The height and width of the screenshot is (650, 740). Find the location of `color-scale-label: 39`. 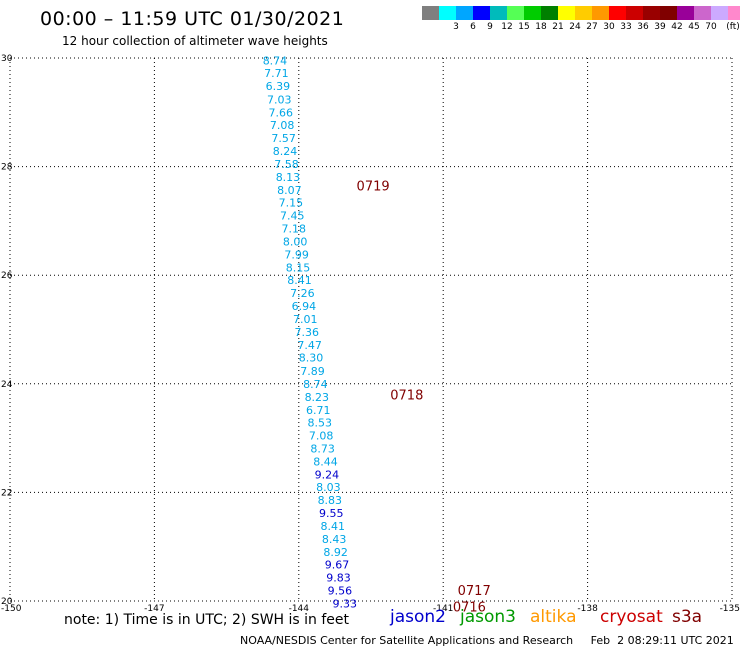

color-scale-label: 39 is located at coordinates (660, 27).